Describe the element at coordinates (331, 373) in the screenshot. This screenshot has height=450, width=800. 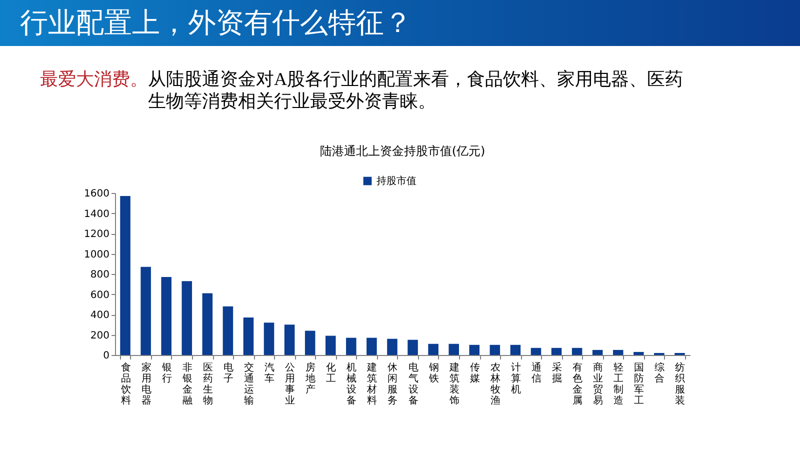
I see `x-tick-label: 化工` at that location.